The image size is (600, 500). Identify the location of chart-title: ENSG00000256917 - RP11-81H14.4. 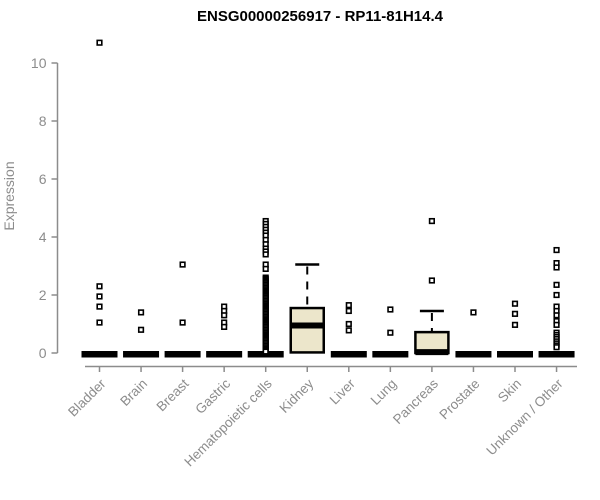
(319, 16).